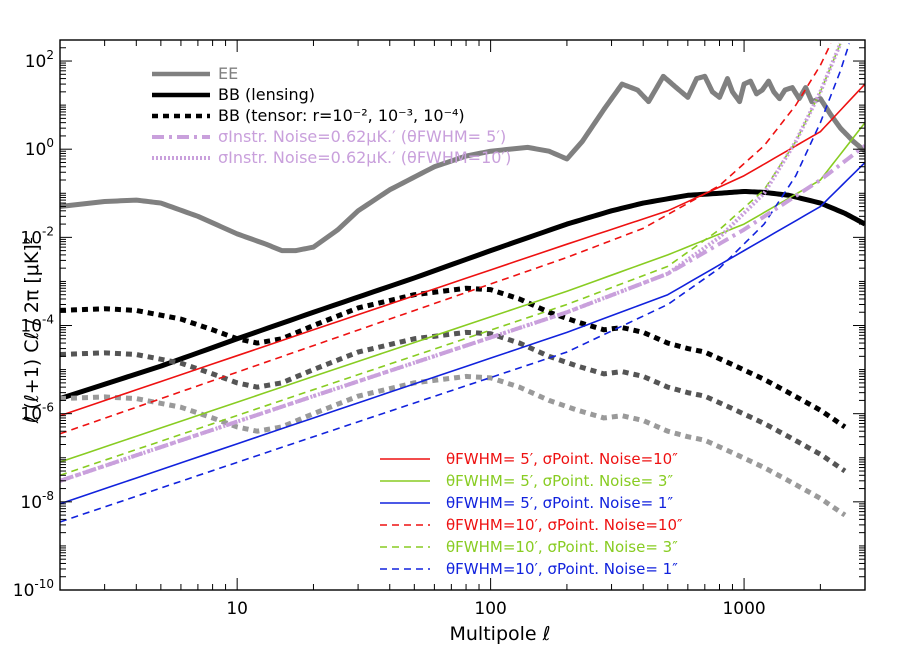 The image size is (900, 665). I want to click on legend-label: θFWHM=10′, σPoint. Noise= 1″, so click(562, 569).